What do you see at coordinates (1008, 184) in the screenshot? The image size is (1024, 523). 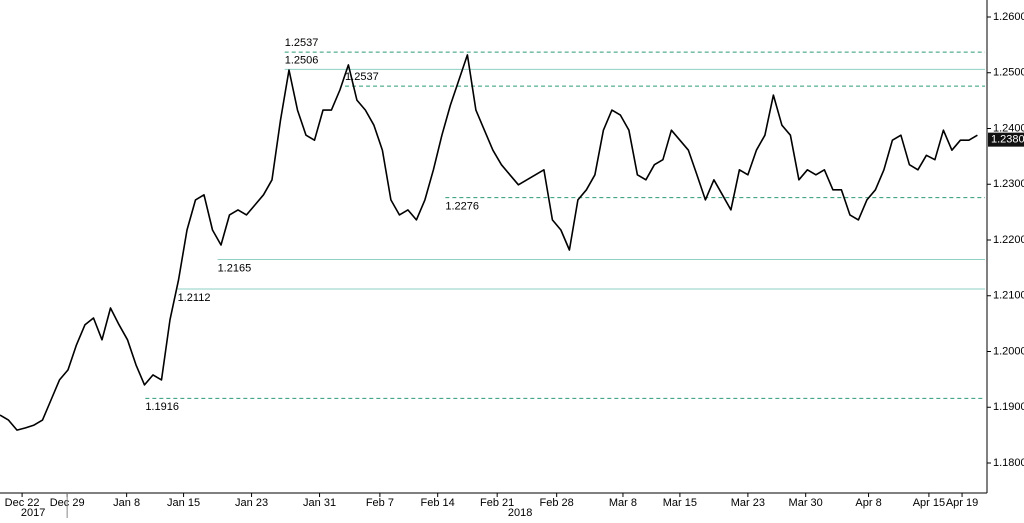 I see `y-tick-label: 1.2300` at bounding box center [1008, 184].